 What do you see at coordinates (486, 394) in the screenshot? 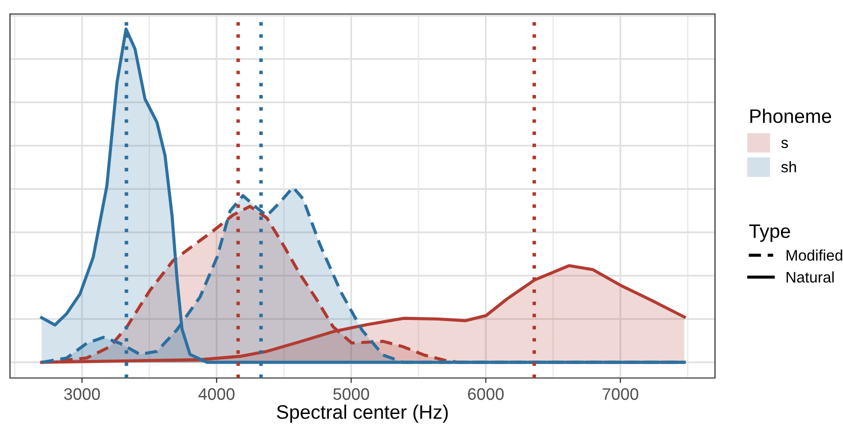
I see `x-tick-label: 6000` at bounding box center [486, 394].